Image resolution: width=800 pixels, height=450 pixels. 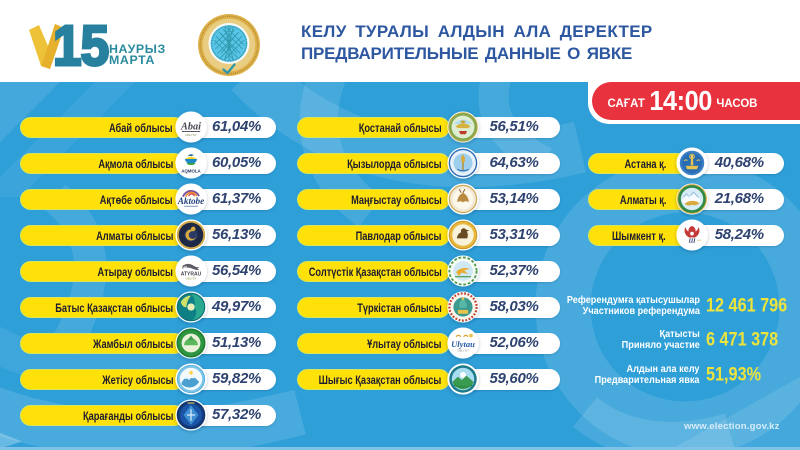 What do you see at coordinates (190, 126) in the screenshot?
I see `svg-text: Abai` at bounding box center [190, 126].